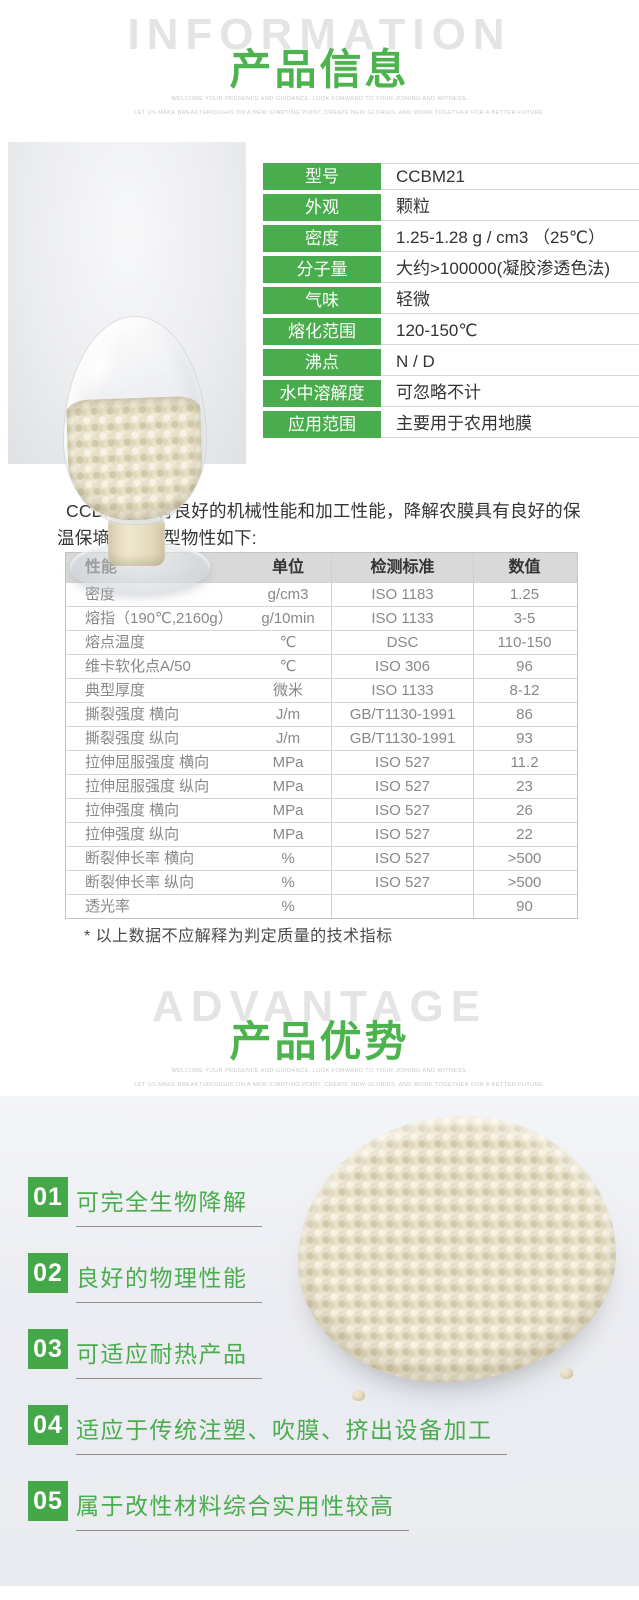 The height and width of the screenshot is (1600, 639). I want to click on advantage-item: 05 属于改性材料综合实用性较高, so click(218, 1506).